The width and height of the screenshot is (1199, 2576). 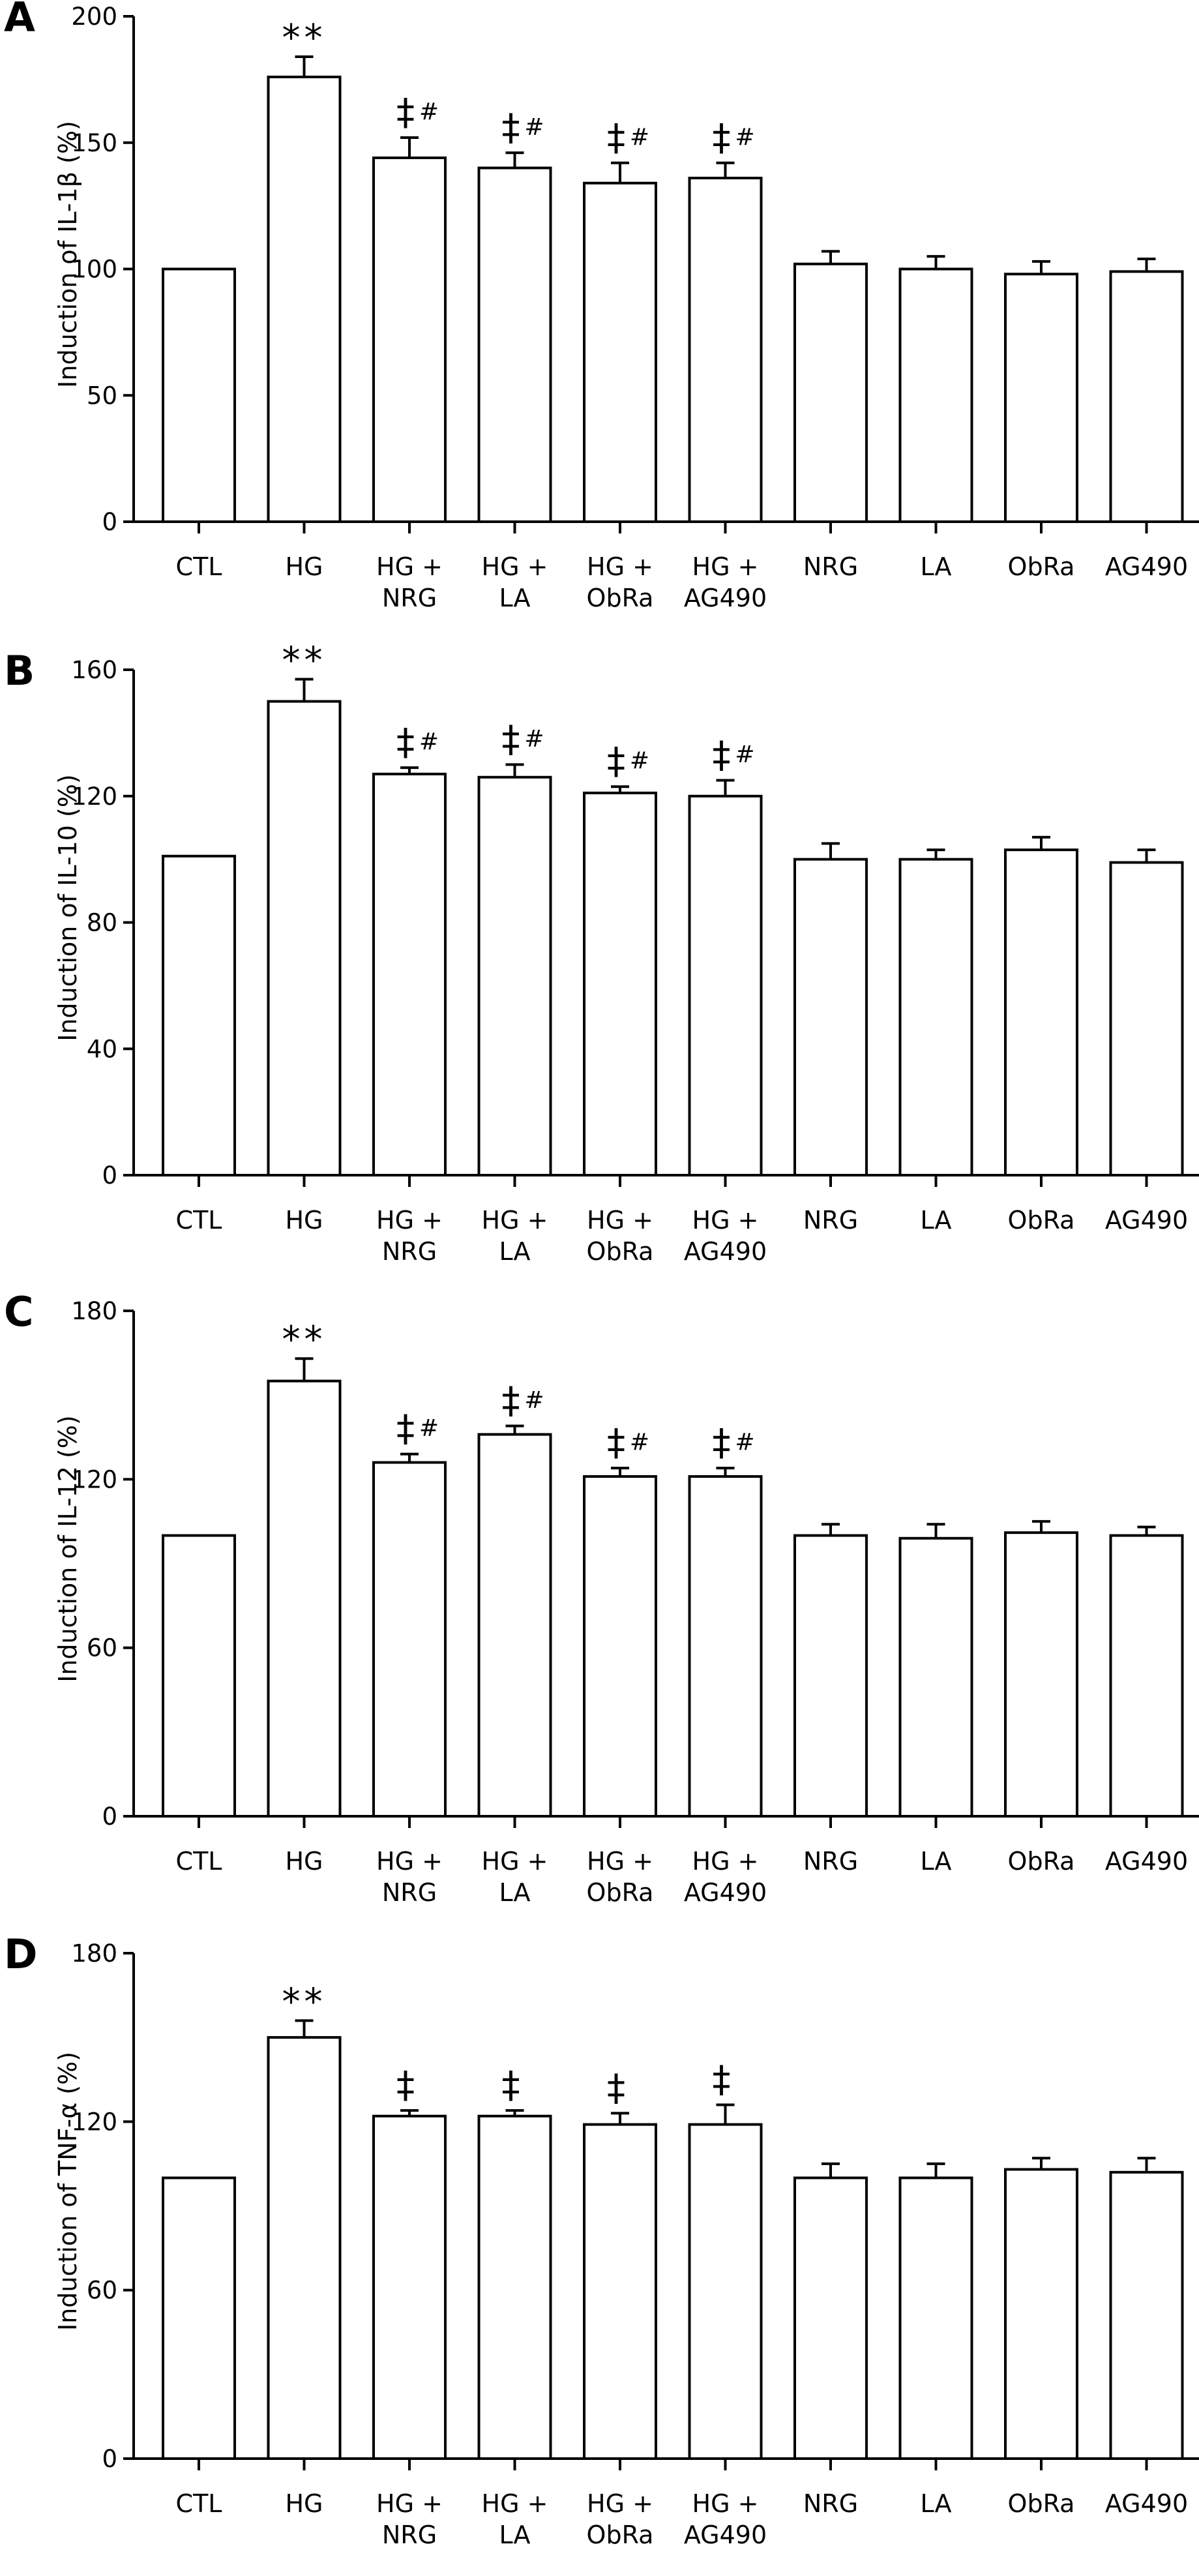 I want to click on y-tick-label: 50, so click(x=102, y=396).